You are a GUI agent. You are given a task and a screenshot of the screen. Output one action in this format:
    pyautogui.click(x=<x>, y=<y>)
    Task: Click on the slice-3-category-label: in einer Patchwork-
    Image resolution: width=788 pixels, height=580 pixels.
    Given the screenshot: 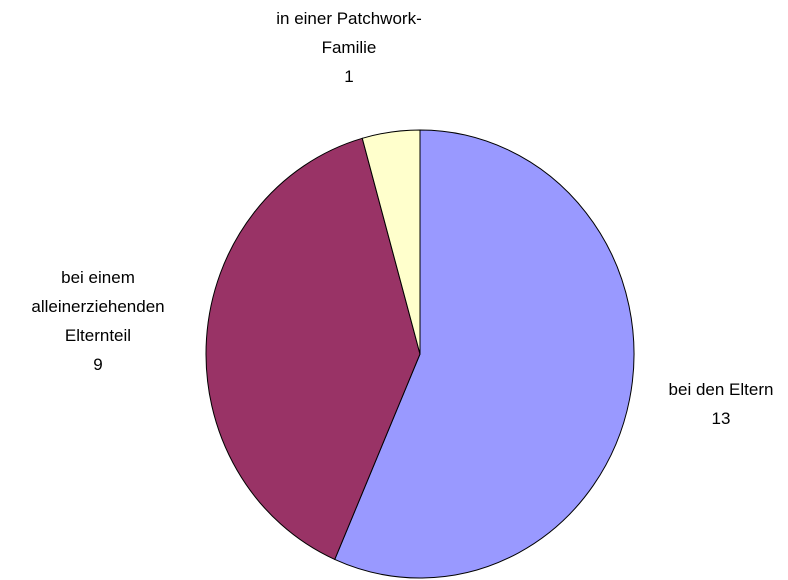 What is the action you would take?
    pyautogui.click(x=349, y=18)
    